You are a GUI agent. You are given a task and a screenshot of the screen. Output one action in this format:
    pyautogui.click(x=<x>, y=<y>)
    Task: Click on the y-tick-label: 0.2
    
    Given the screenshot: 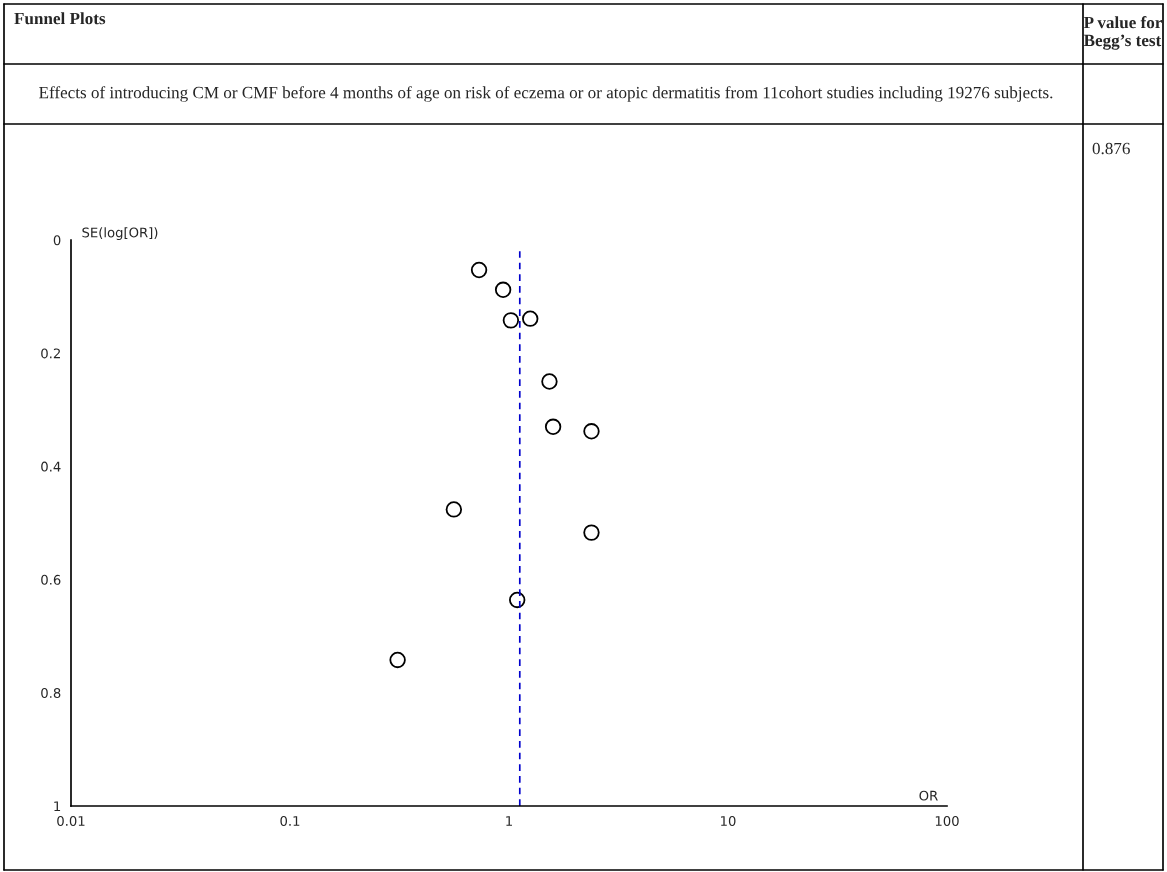 What is the action you would take?
    pyautogui.click(x=50, y=353)
    